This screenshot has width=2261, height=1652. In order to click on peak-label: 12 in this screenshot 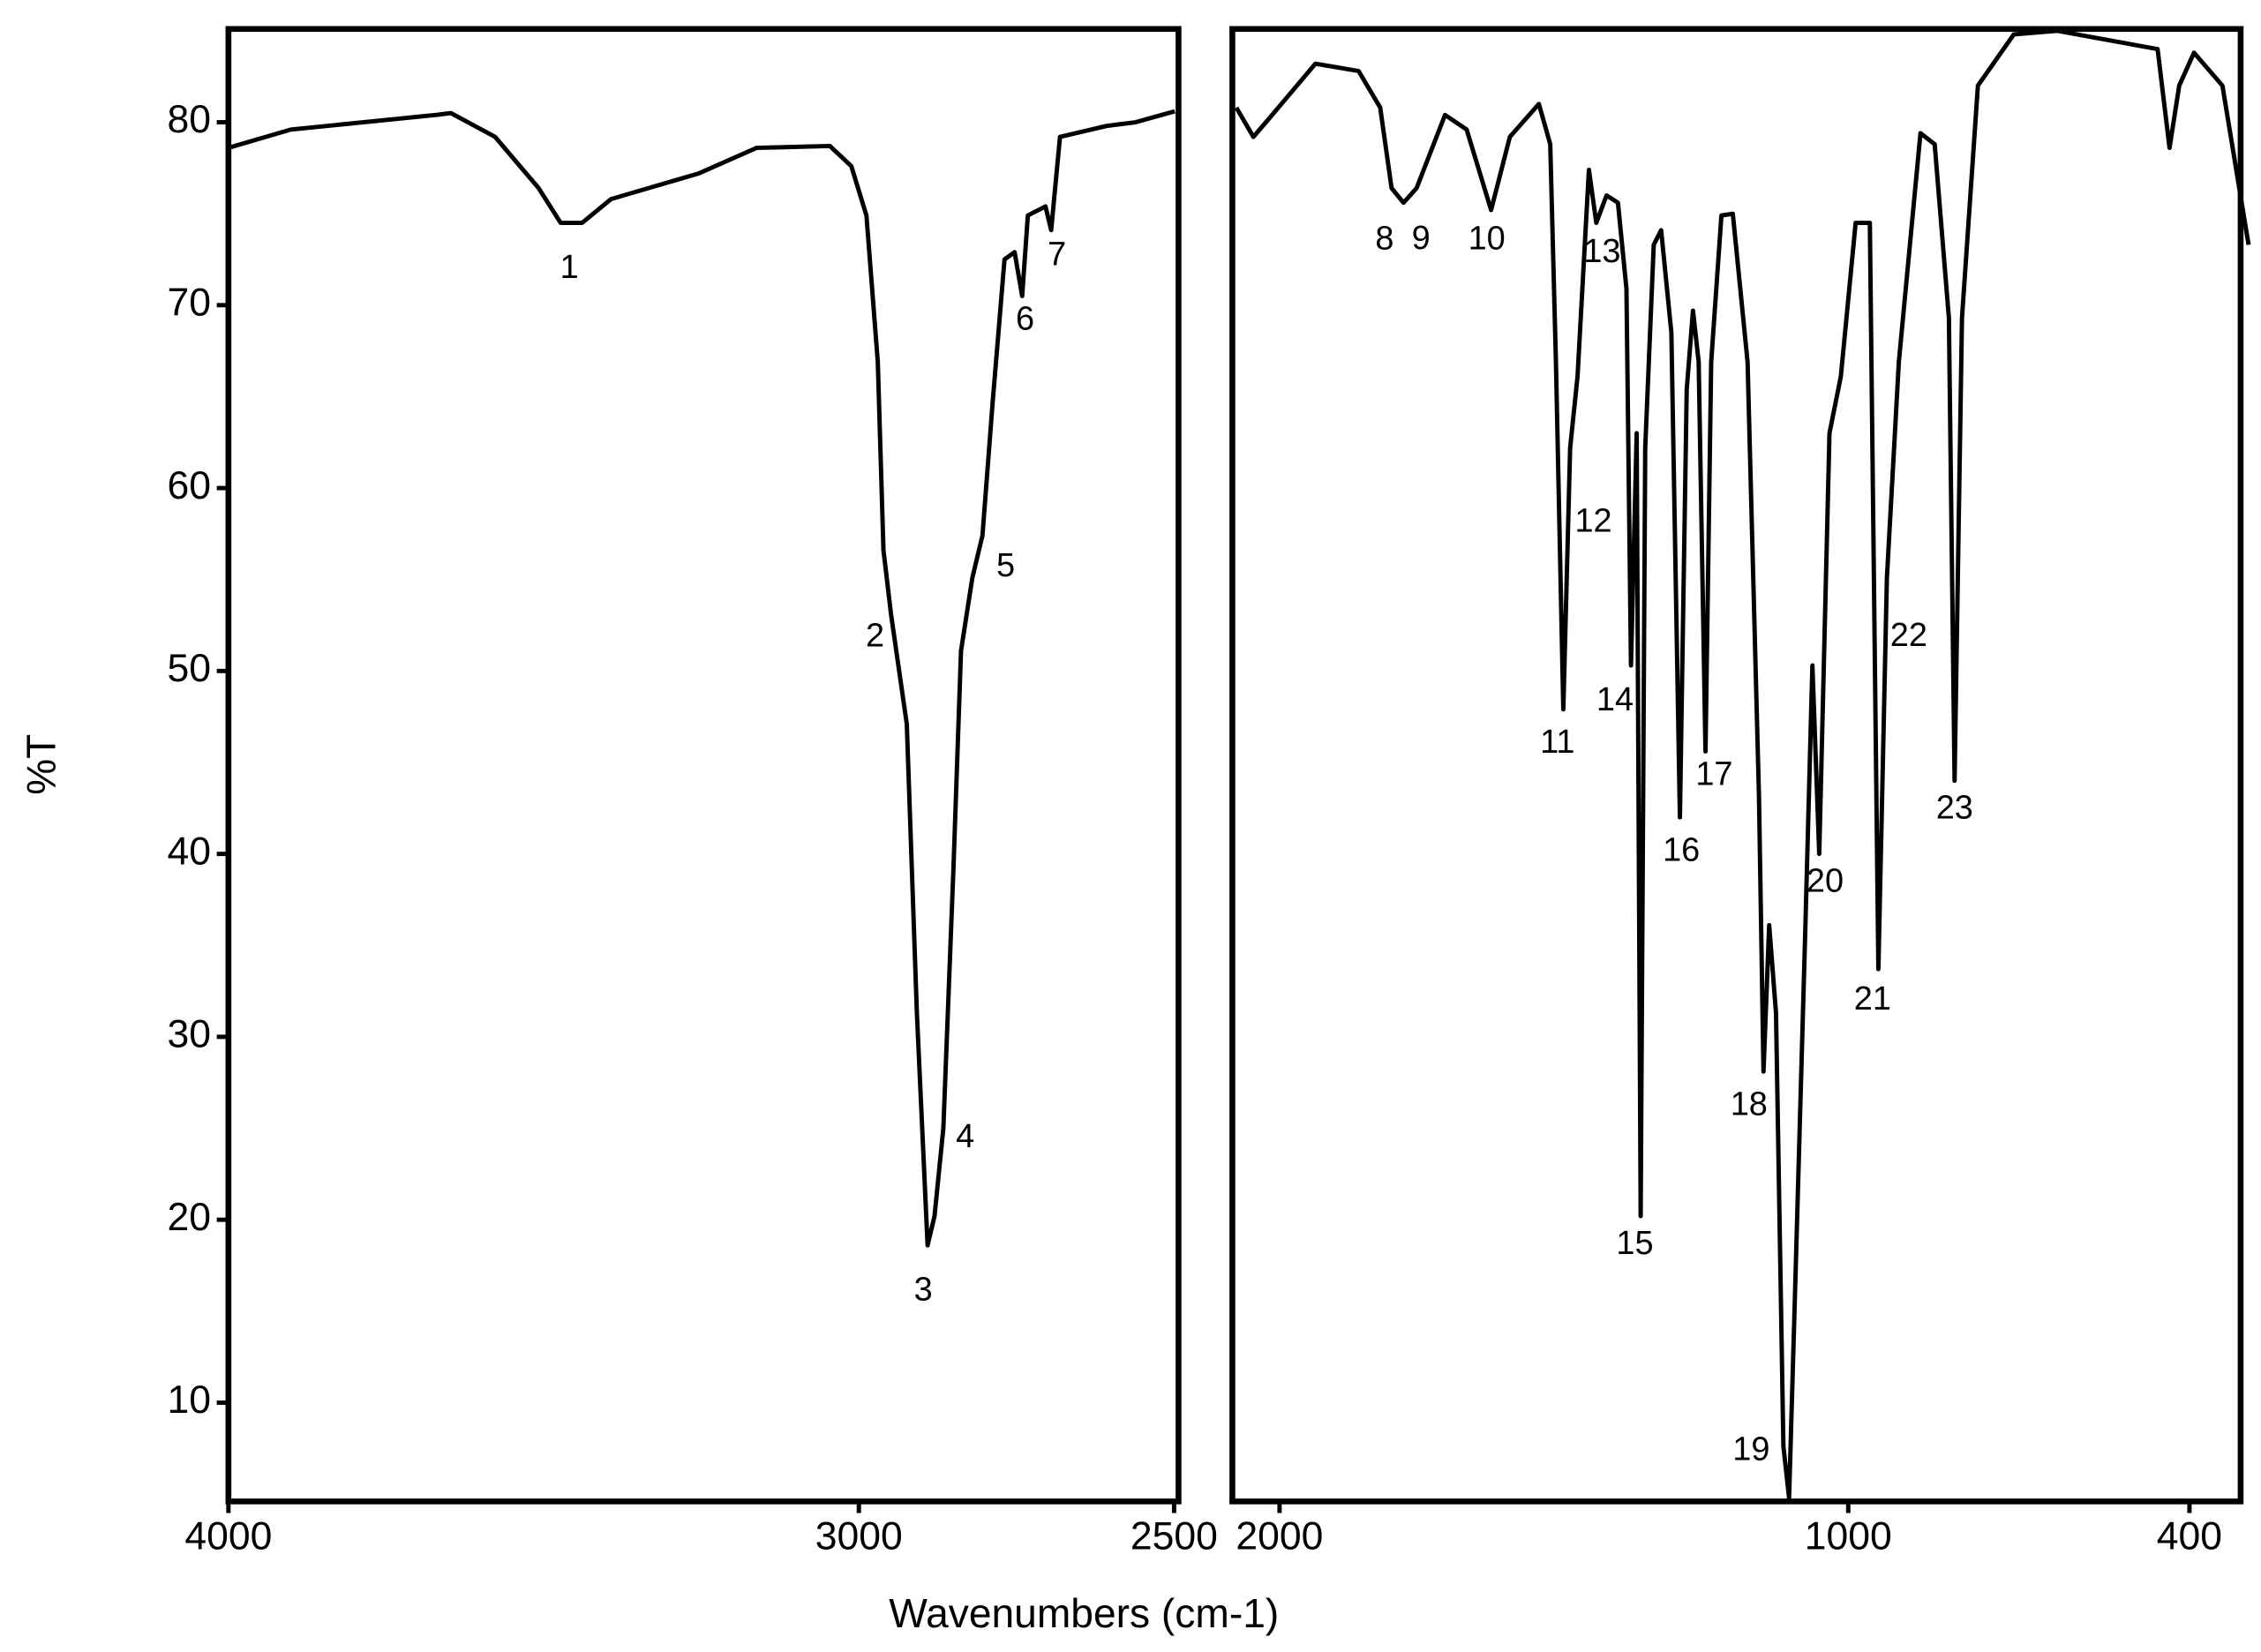, I will do `click(1592, 521)`.